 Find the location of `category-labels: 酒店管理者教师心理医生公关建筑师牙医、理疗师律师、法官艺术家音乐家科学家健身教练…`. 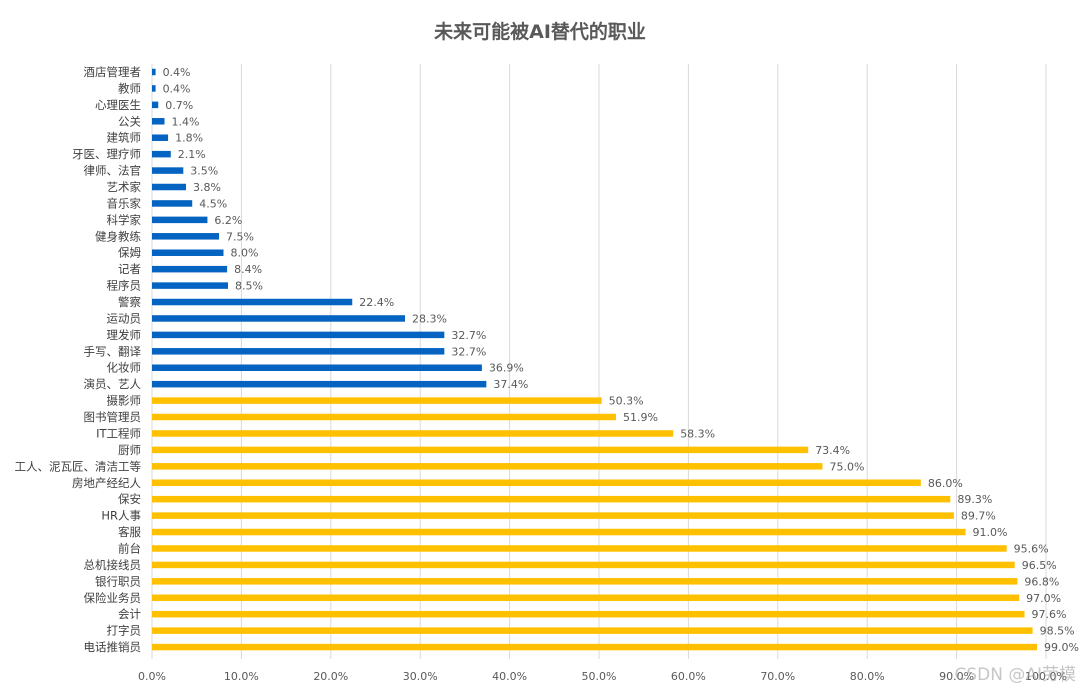

category-labels: 酒店管理者教师心理医生公关建筑师牙医、理疗师律师、法官艺术家音乐家科学家健身教练… is located at coordinates (78, 359).